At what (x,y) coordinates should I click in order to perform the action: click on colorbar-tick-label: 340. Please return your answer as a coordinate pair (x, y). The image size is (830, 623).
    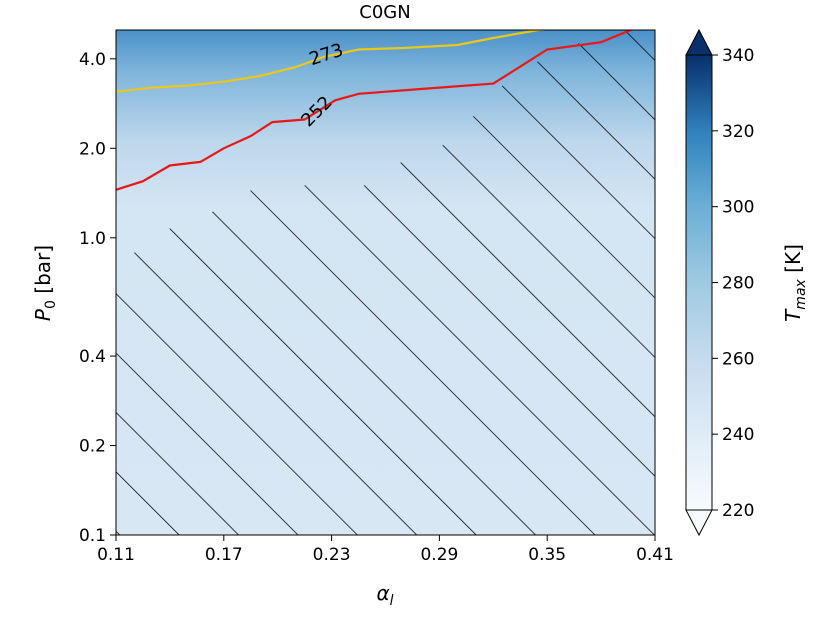
    Looking at the image, I should click on (738, 56).